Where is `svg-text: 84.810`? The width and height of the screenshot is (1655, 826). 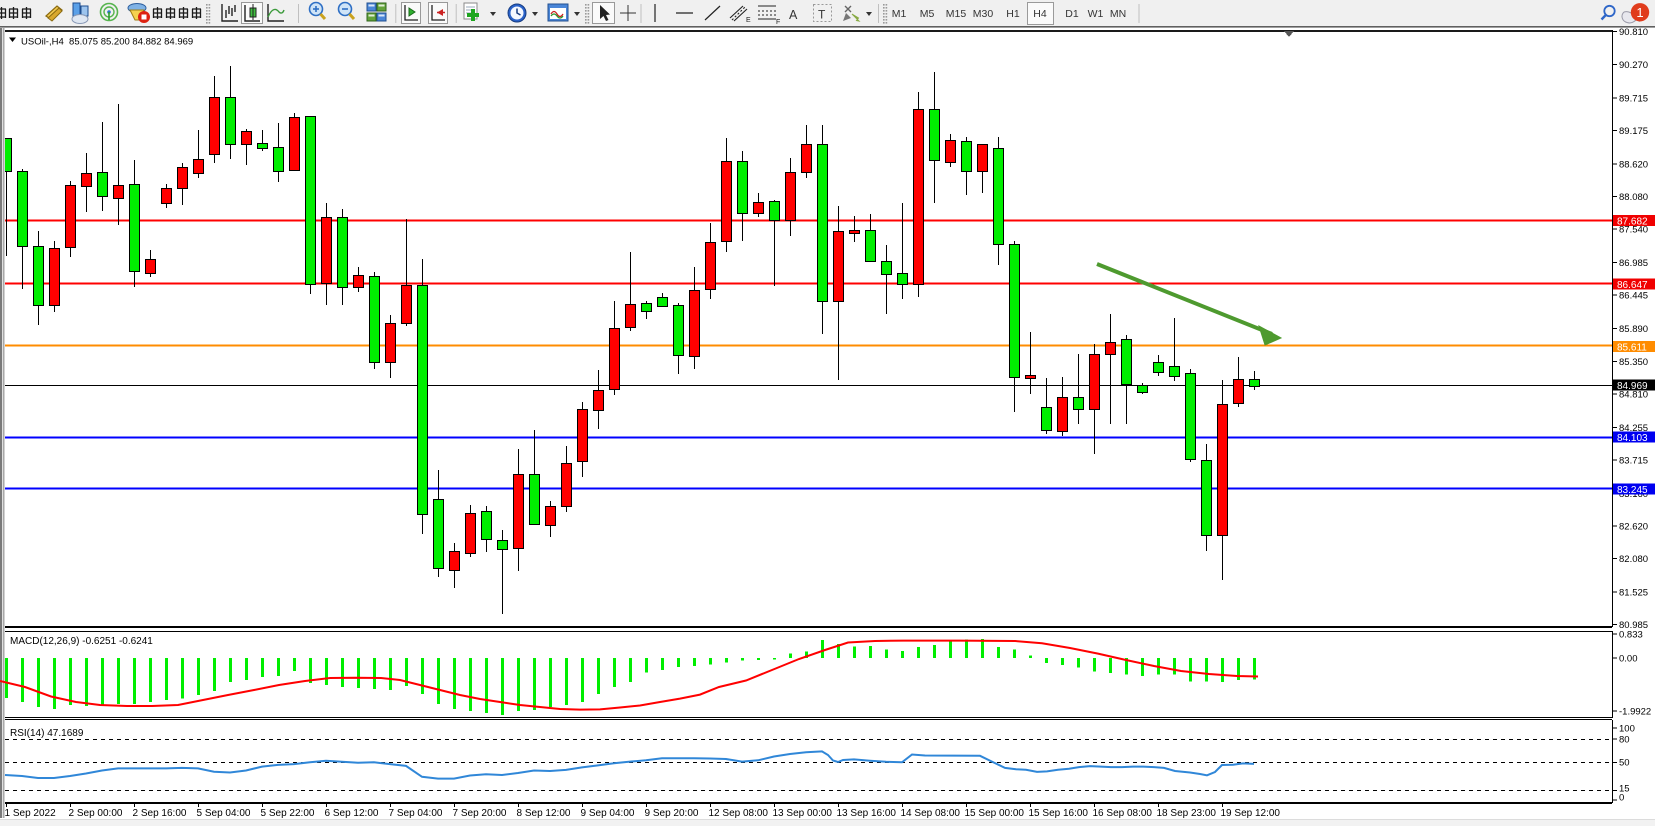
svg-text: 84.810 is located at coordinates (1633, 394).